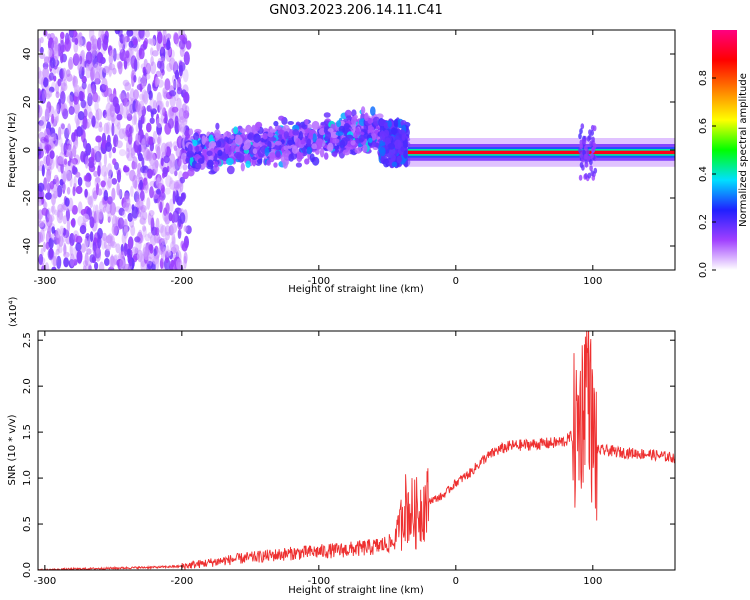  Describe the element at coordinates (592, 581) in the screenshot. I see `x-tick-label: 100` at that location.